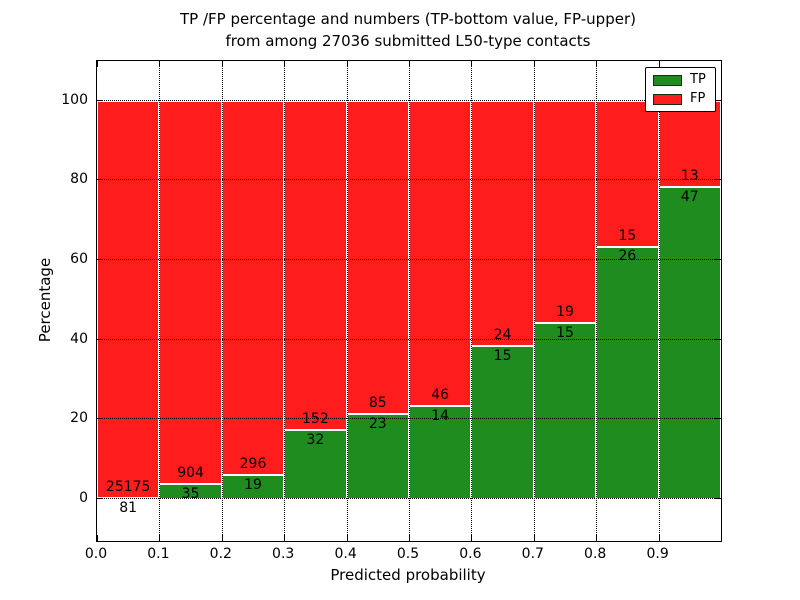 Image resolution: width=800 pixels, height=600 pixels. Describe the element at coordinates (627, 235) in the screenshot. I see `fp-count-label: 15` at that location.